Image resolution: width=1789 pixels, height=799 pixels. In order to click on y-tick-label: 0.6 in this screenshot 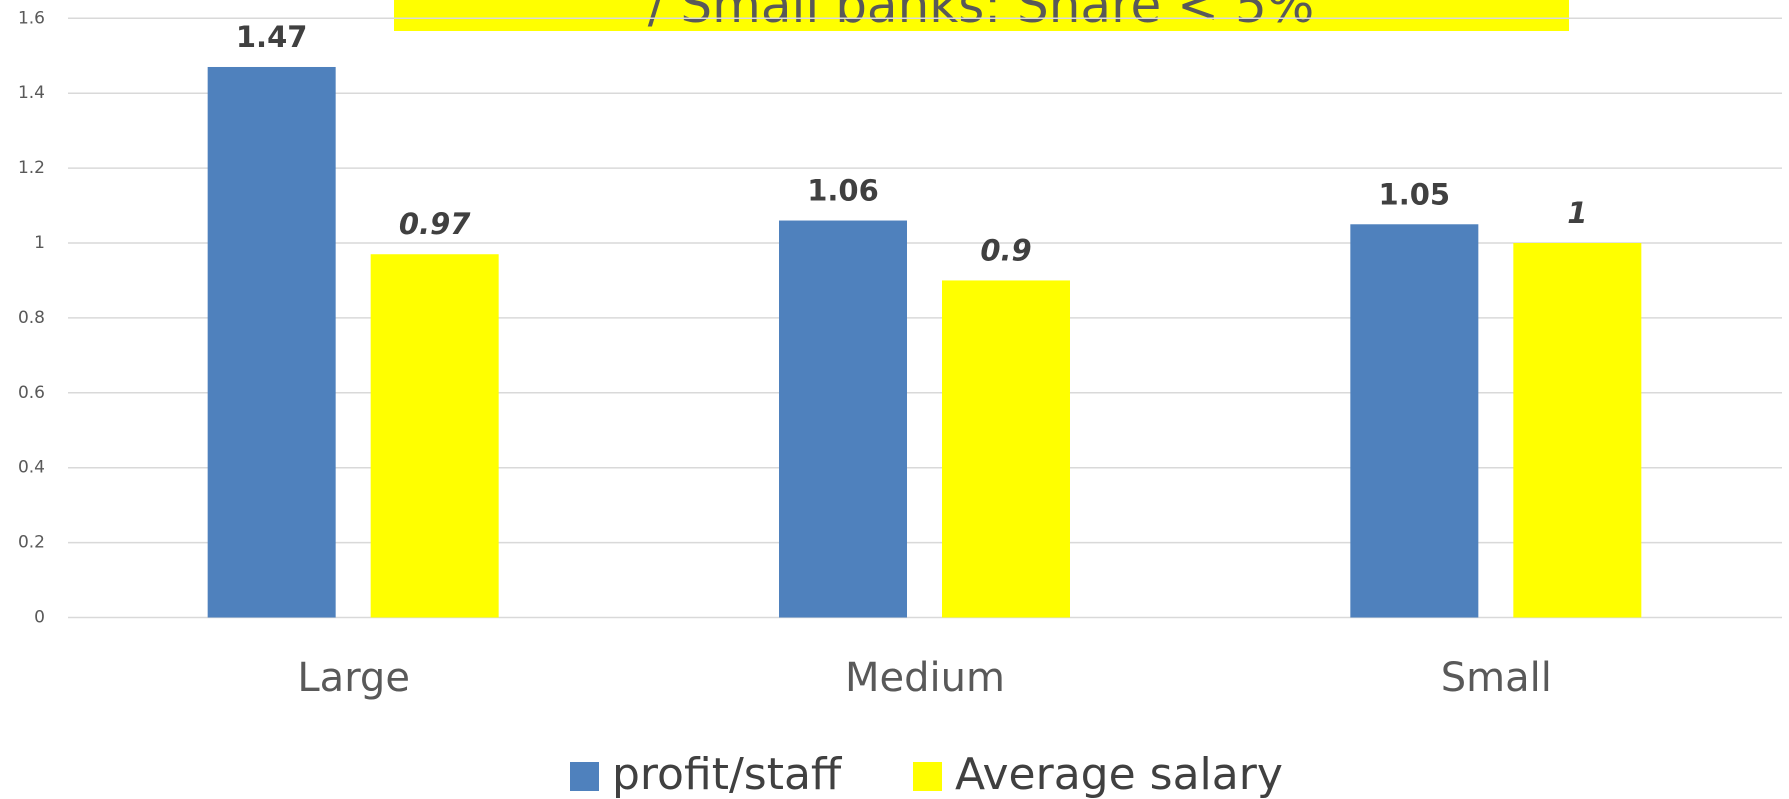, I will do `click(31, 393)`.